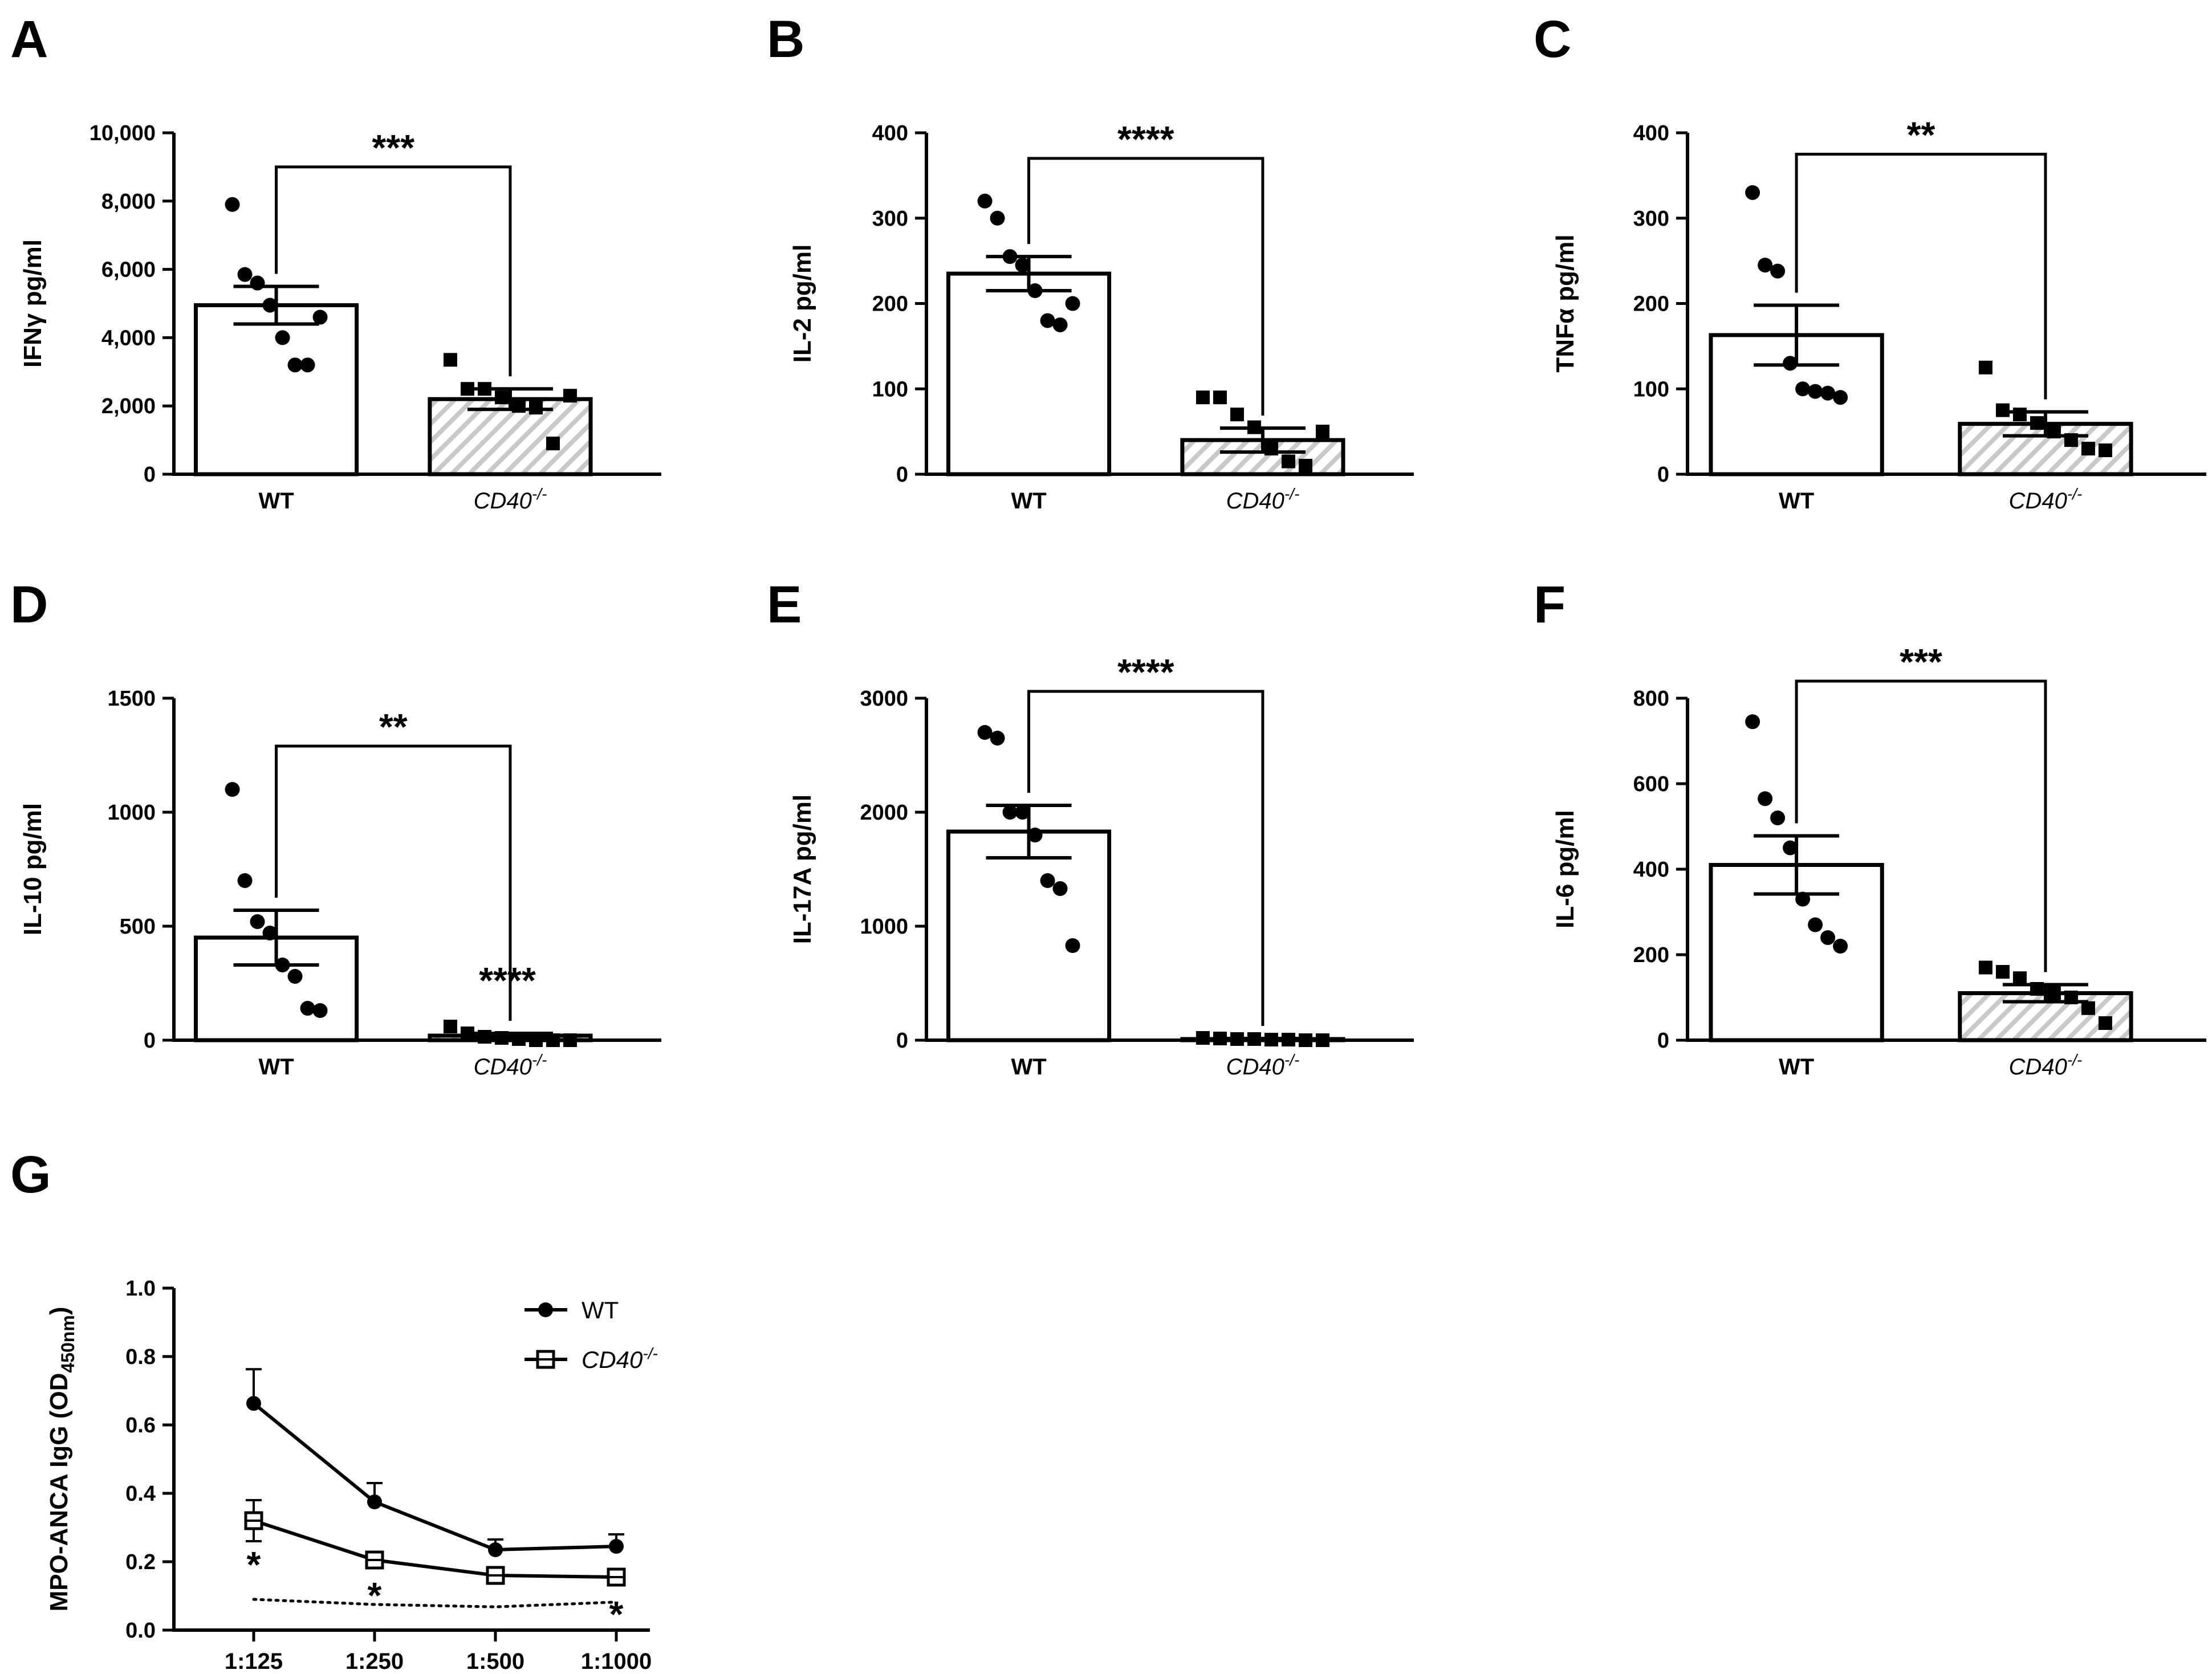  I want to click on y-tick-label: 0.8, so click(140, 1357).